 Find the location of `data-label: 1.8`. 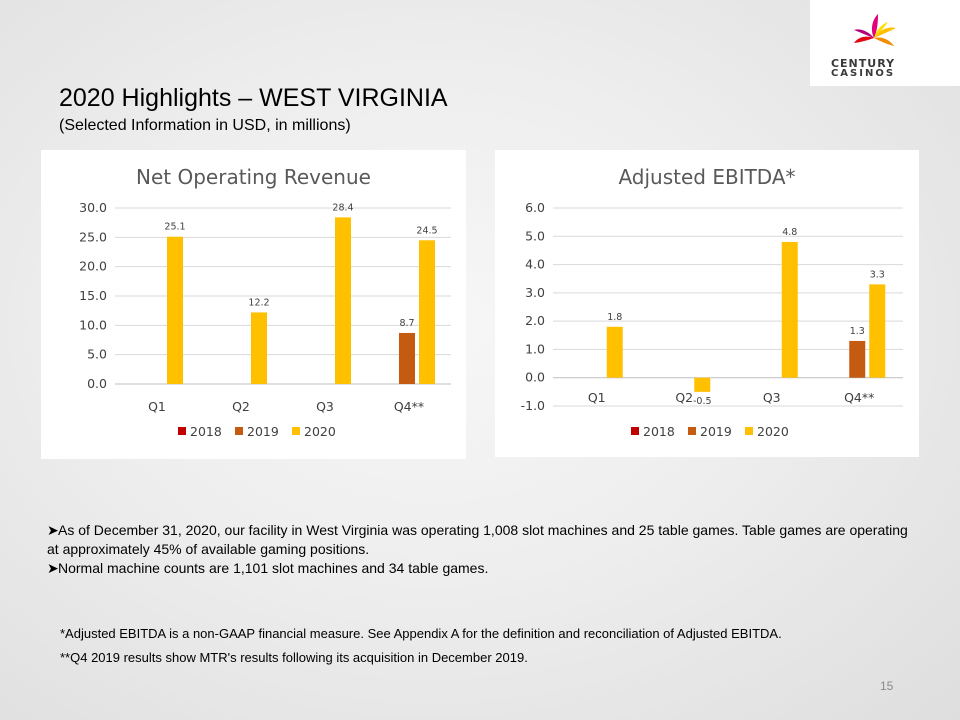

data-label: 1.8 is located at coordinates (614, 317).